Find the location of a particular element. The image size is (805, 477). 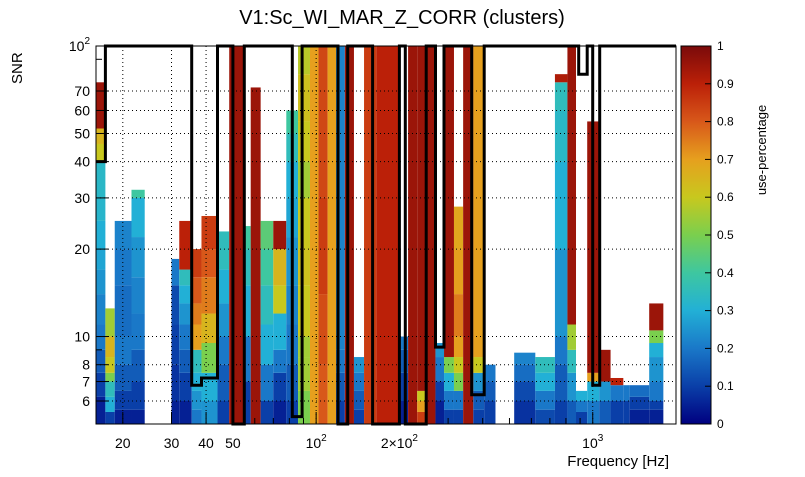

y-tick-label: 40 is located at coordinates (82, 162).